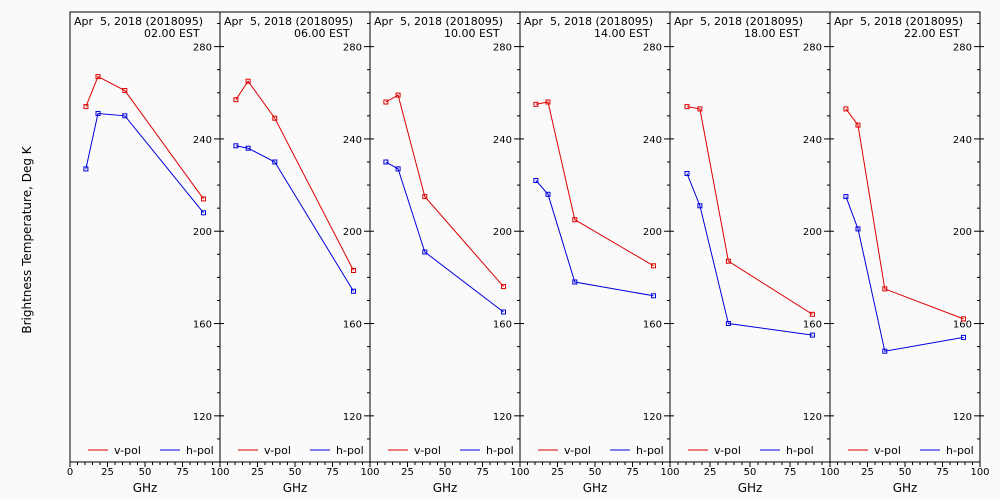 The width and height of the screenshot is (1000, 500). Describe the element at coordinates (172, 33) in the screenshot. I see `panel-title-time: 02.00 EST` at that location.